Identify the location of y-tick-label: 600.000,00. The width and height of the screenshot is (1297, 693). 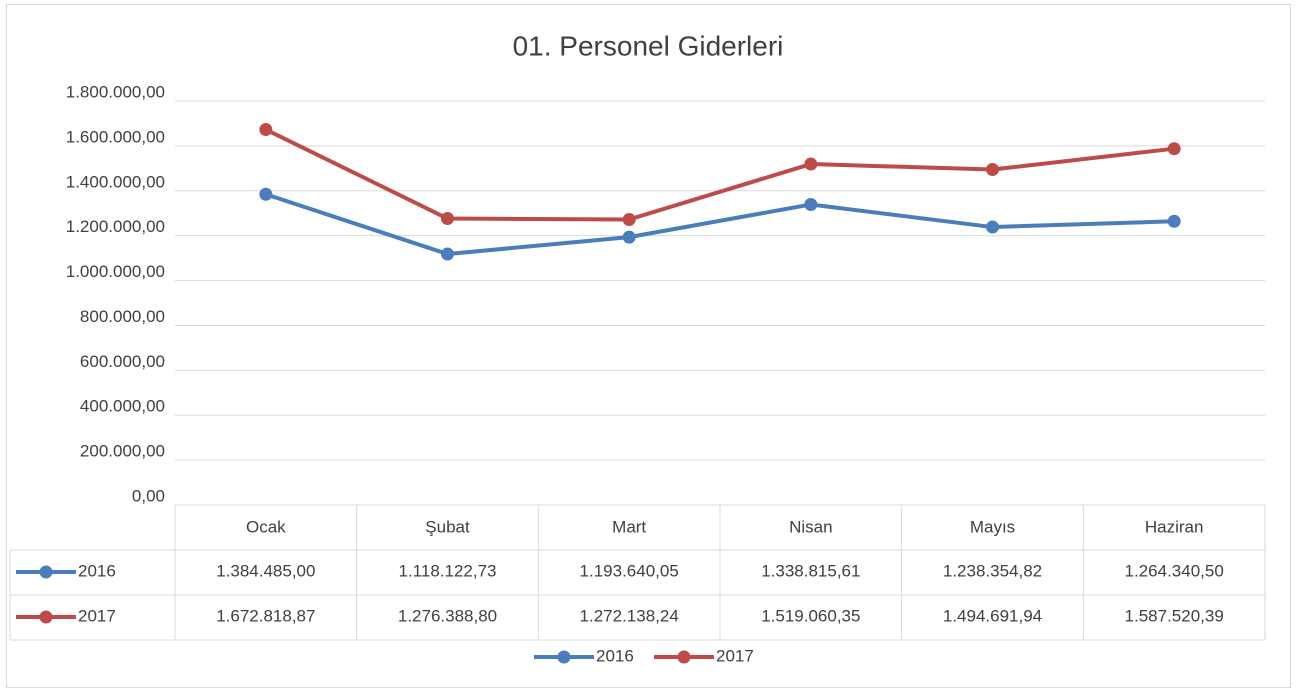
(122, 361).